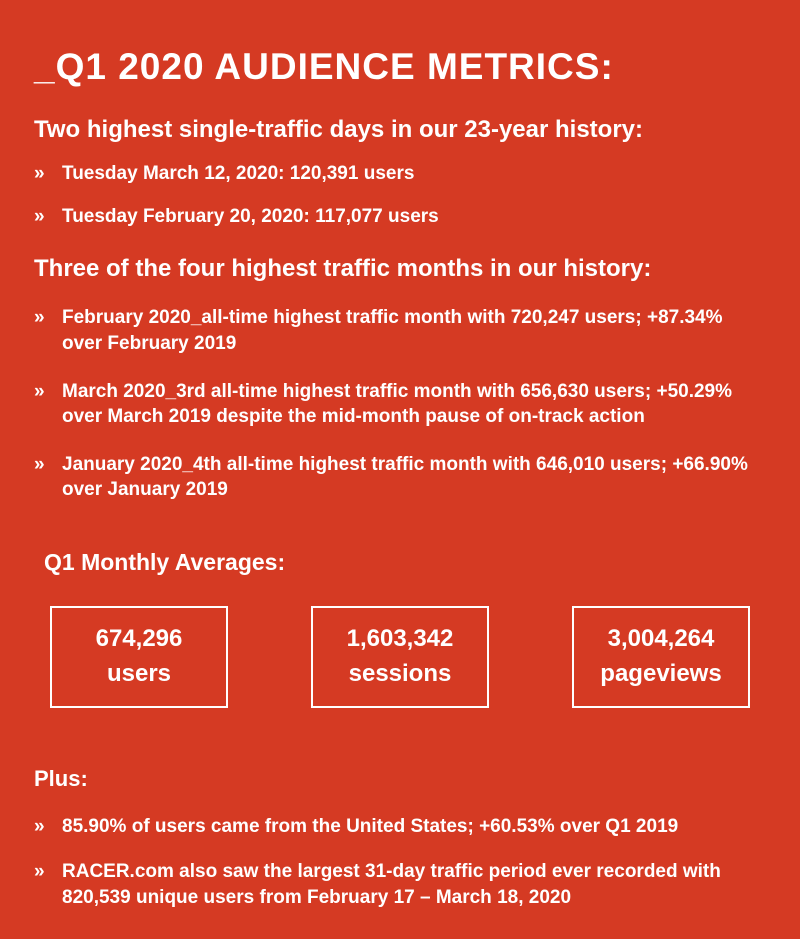 This screenshot has height=939, width=800. What do you see at coordinates (139, 657) in the screenshot?
I see `stat-box-users: 674,296 users` at bounding box center [139, 657].